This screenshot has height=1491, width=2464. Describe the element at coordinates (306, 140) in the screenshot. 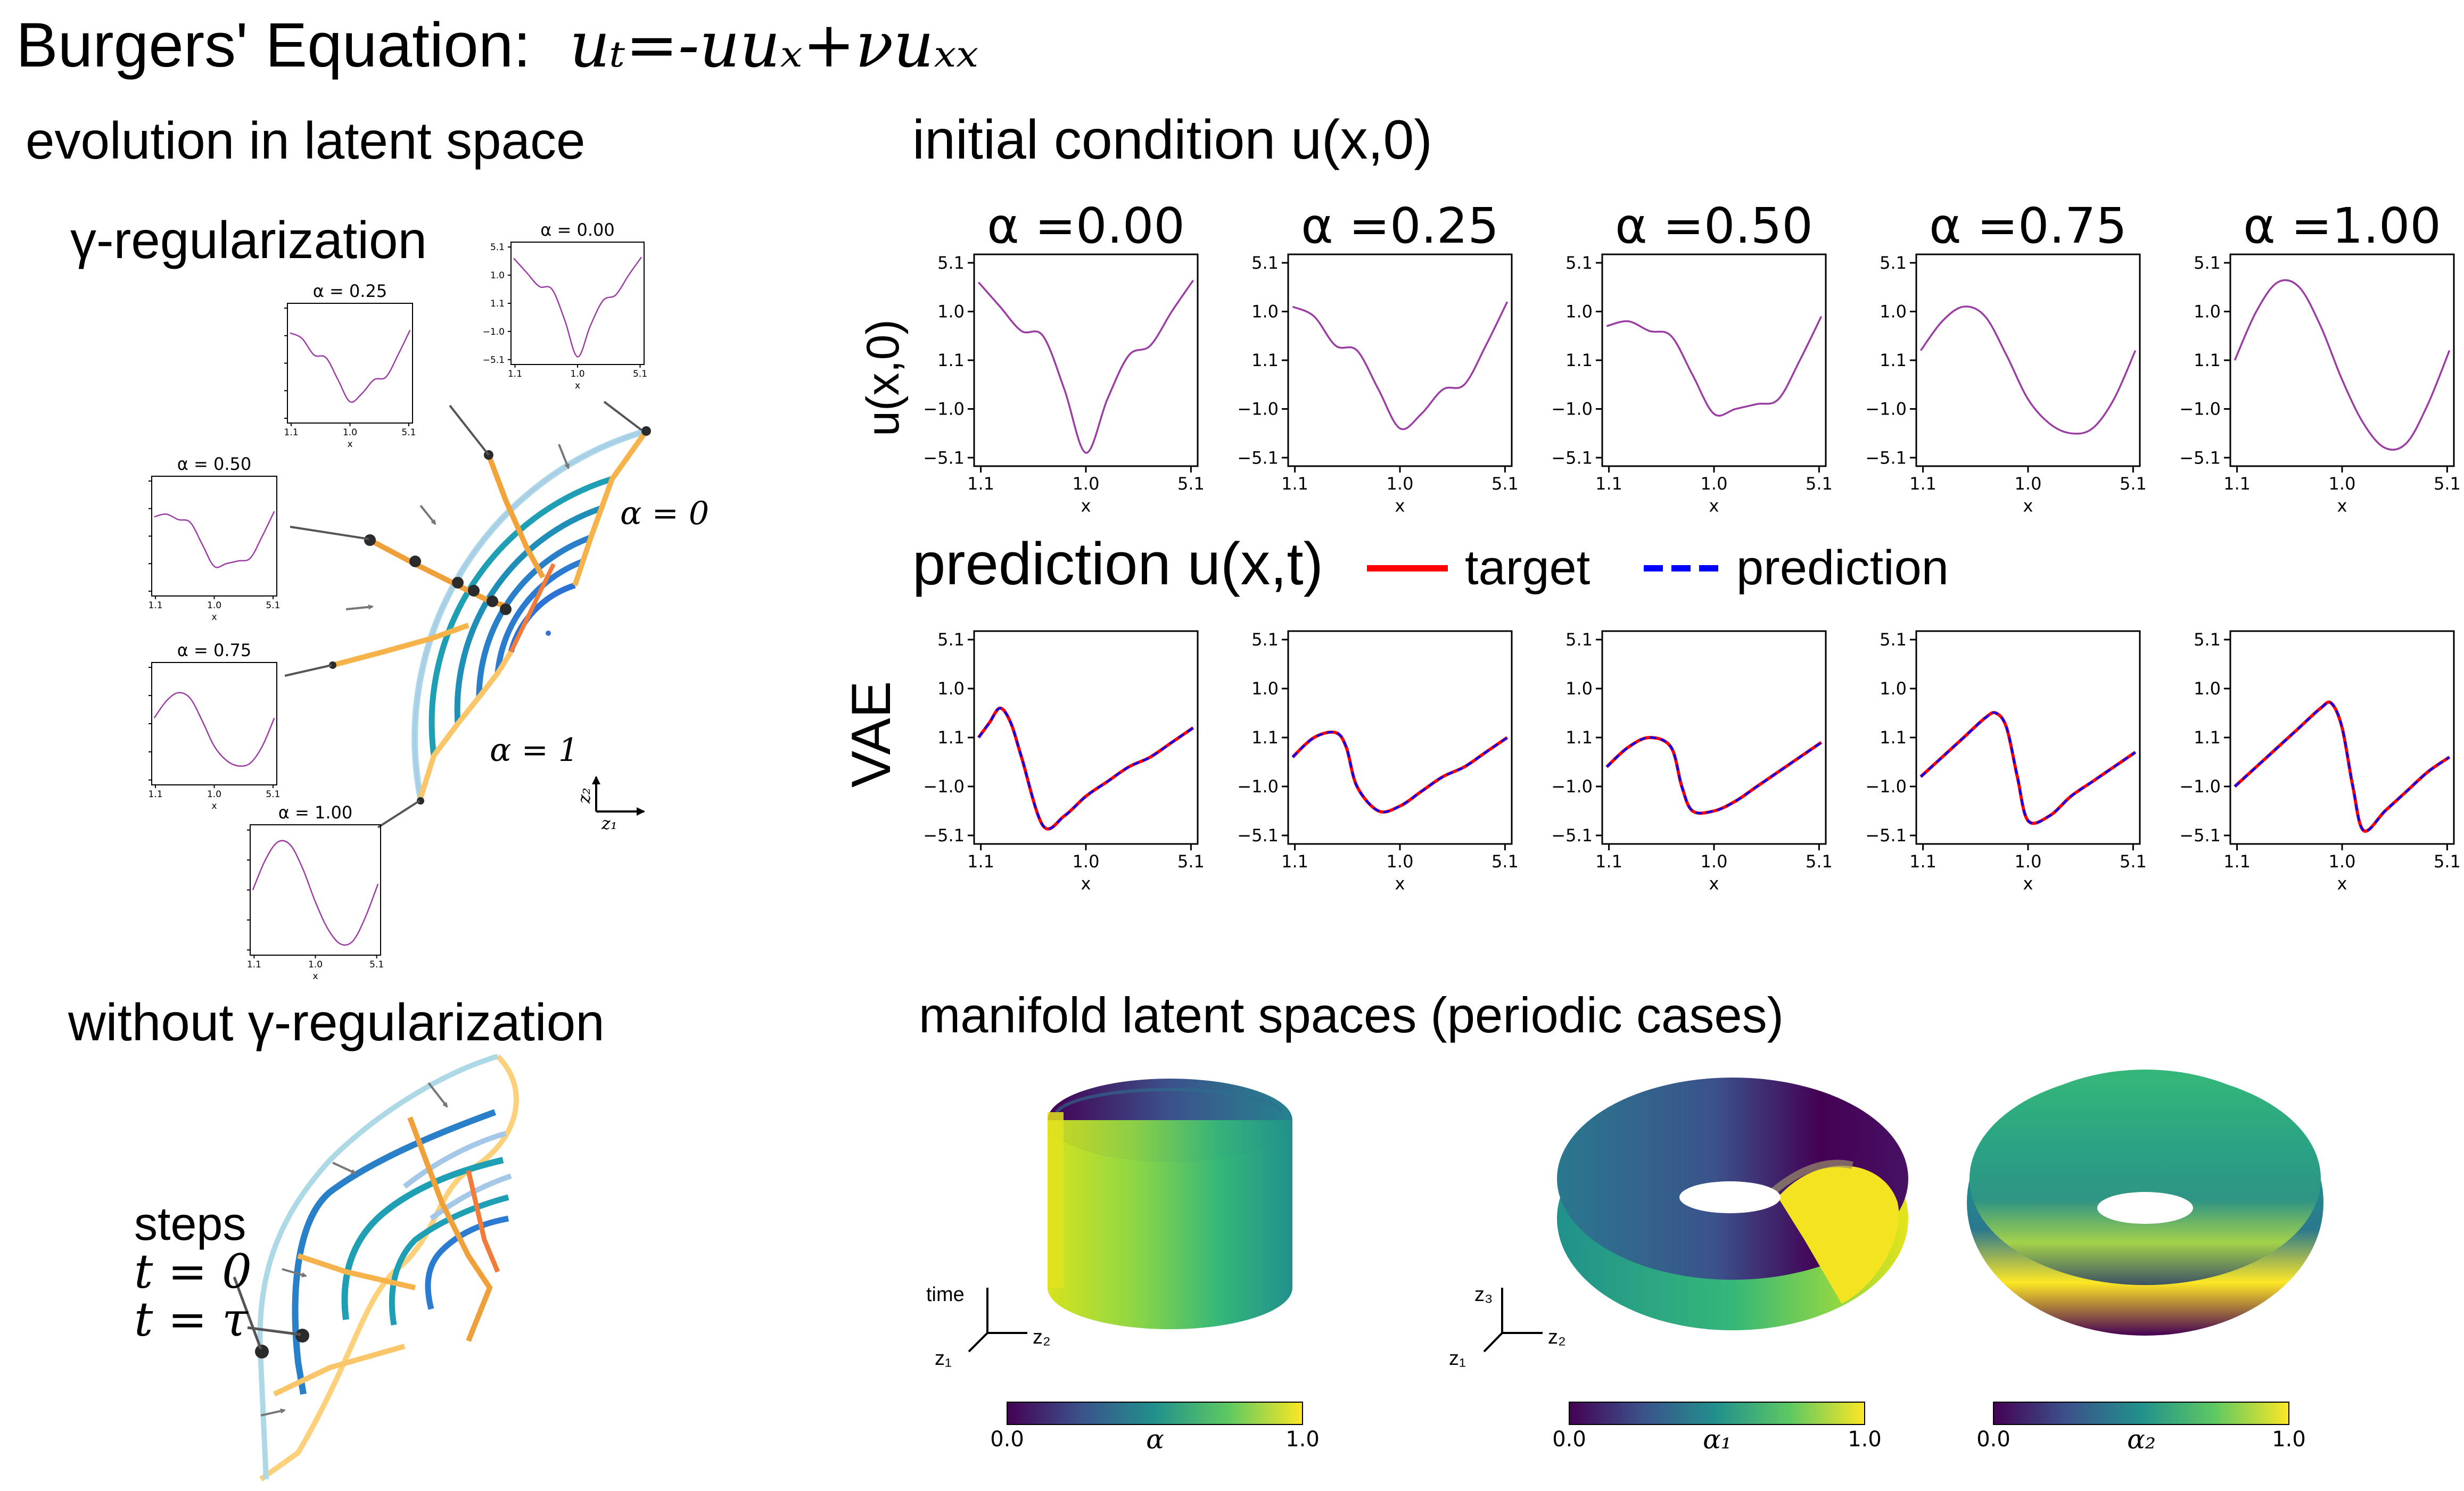

I see `section-latent-evolution: evolution in latent space` at that location.